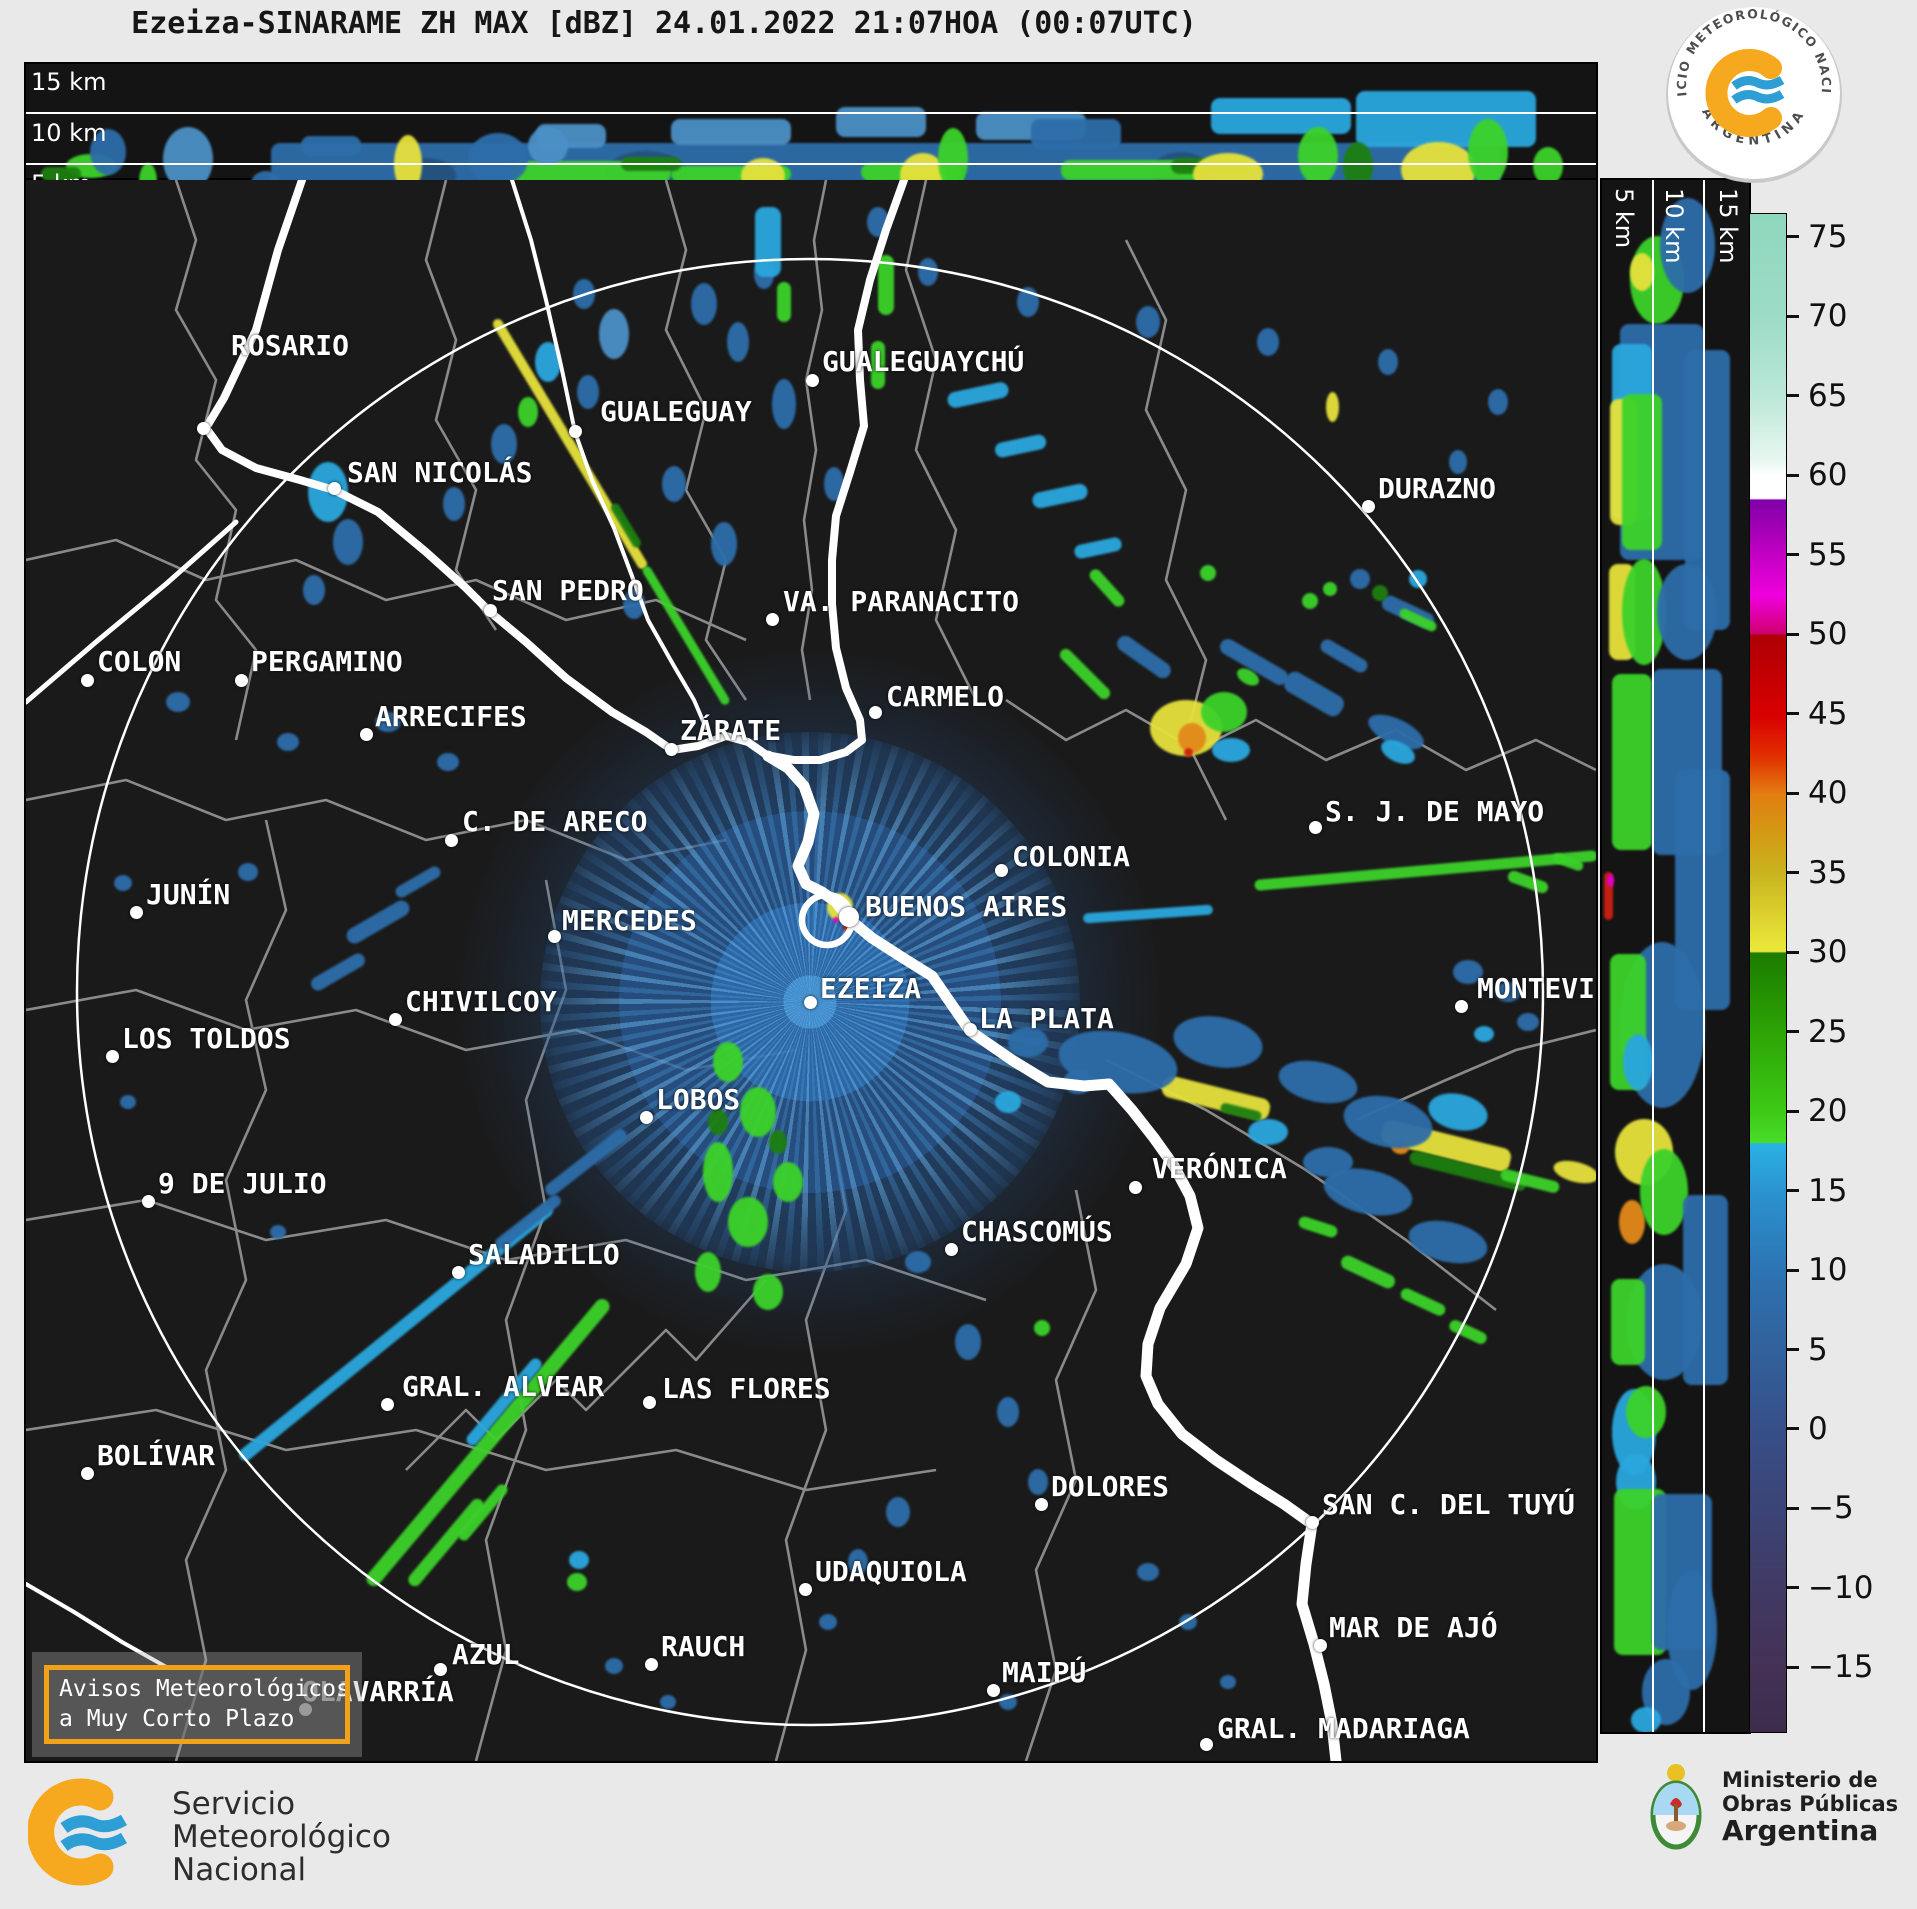 This screenshot has height=1909, width=1917. I want to click on altitude-line-10km, so click(811, 113).